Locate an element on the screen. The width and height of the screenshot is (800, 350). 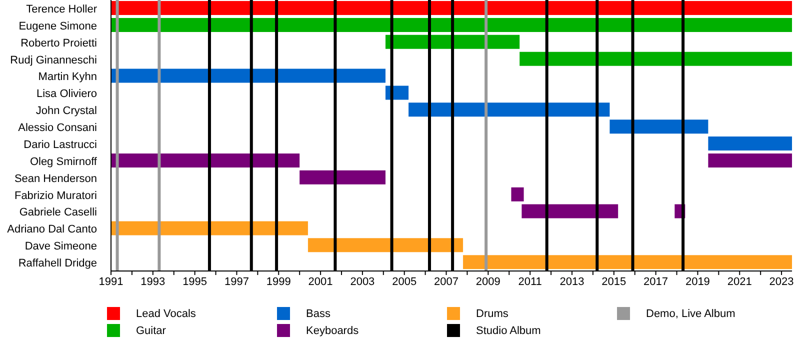
y-tick-label: John Crystal is located at coordinates (66, 111).